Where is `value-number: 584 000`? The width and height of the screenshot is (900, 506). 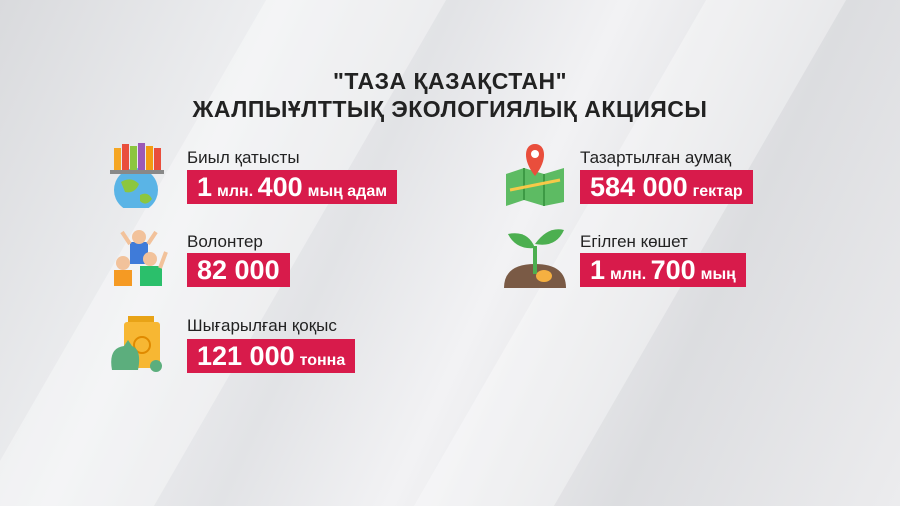
value-number: 584 000 is located at coordinates (639, 187).